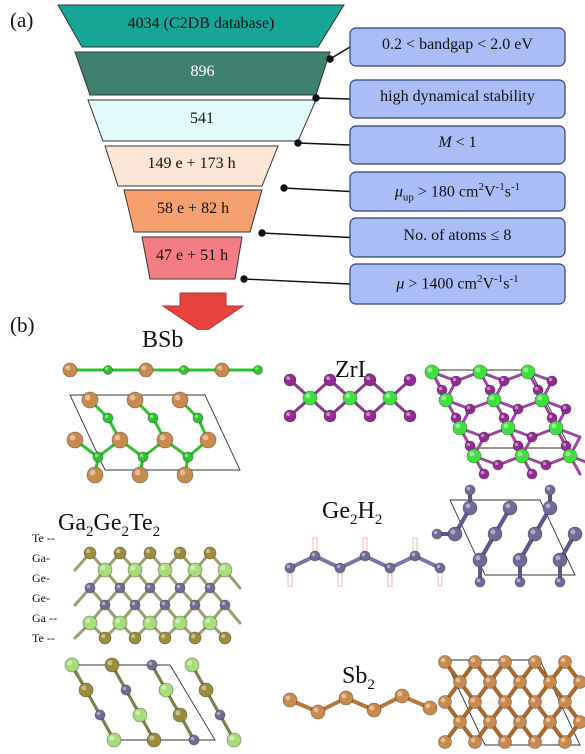  What do you see at coordinates (191, 166) in the screenshot?
I see `funnel-level` at bounding box center [191, 166].